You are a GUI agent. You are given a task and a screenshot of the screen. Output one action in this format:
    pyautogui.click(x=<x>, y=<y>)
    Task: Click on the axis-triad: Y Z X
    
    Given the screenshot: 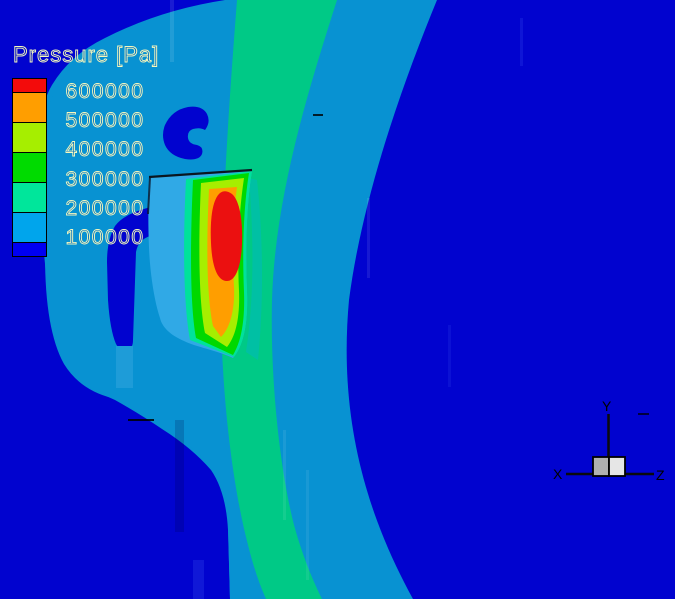 What is the action you would take?
    pyautogui.click(x=609, y=440)
    